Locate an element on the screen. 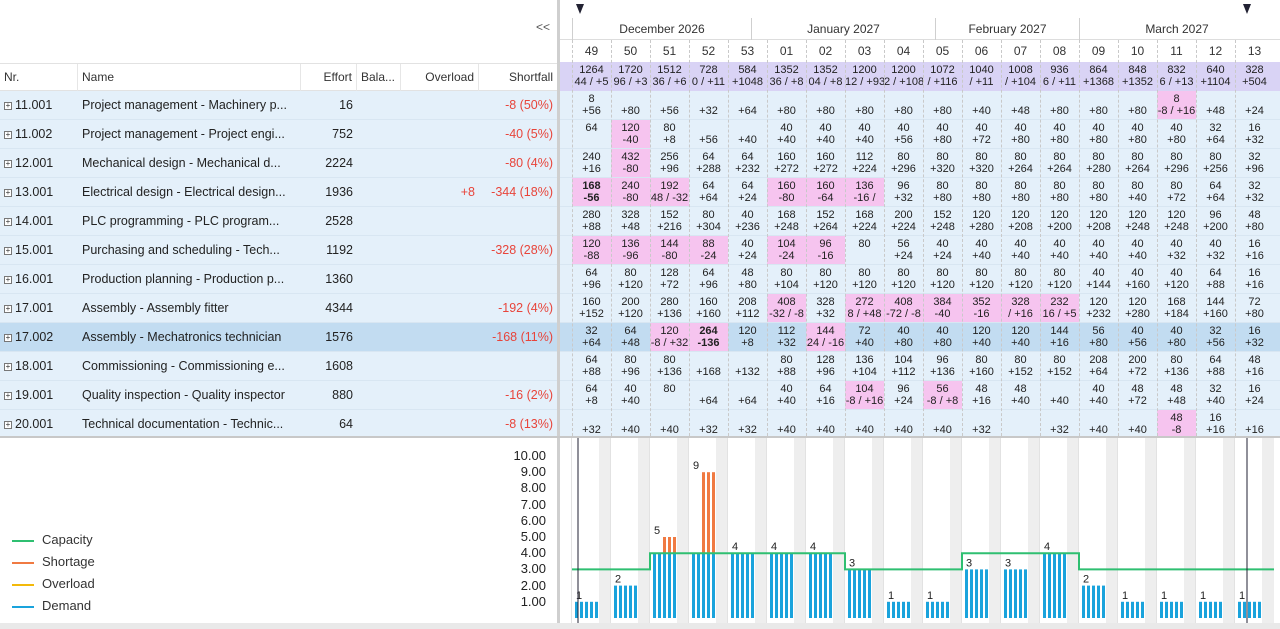 The width and height of the screenshot is (1280, 629). week-cell: 136 -96 is located at coordinates (630, 250).